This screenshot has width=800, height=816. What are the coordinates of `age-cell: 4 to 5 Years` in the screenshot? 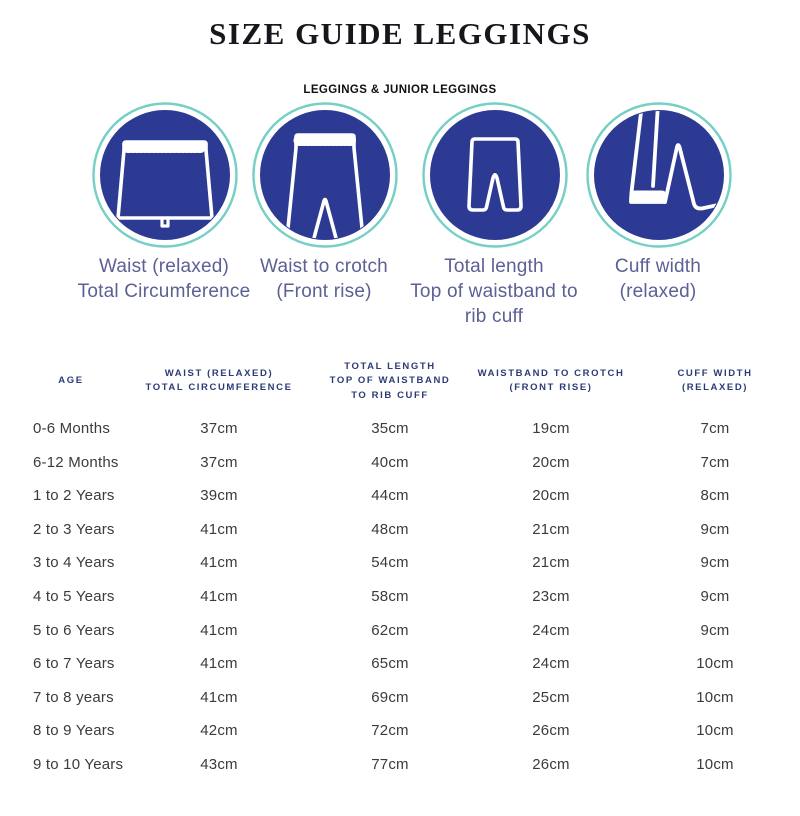 It's located at (74, 597).